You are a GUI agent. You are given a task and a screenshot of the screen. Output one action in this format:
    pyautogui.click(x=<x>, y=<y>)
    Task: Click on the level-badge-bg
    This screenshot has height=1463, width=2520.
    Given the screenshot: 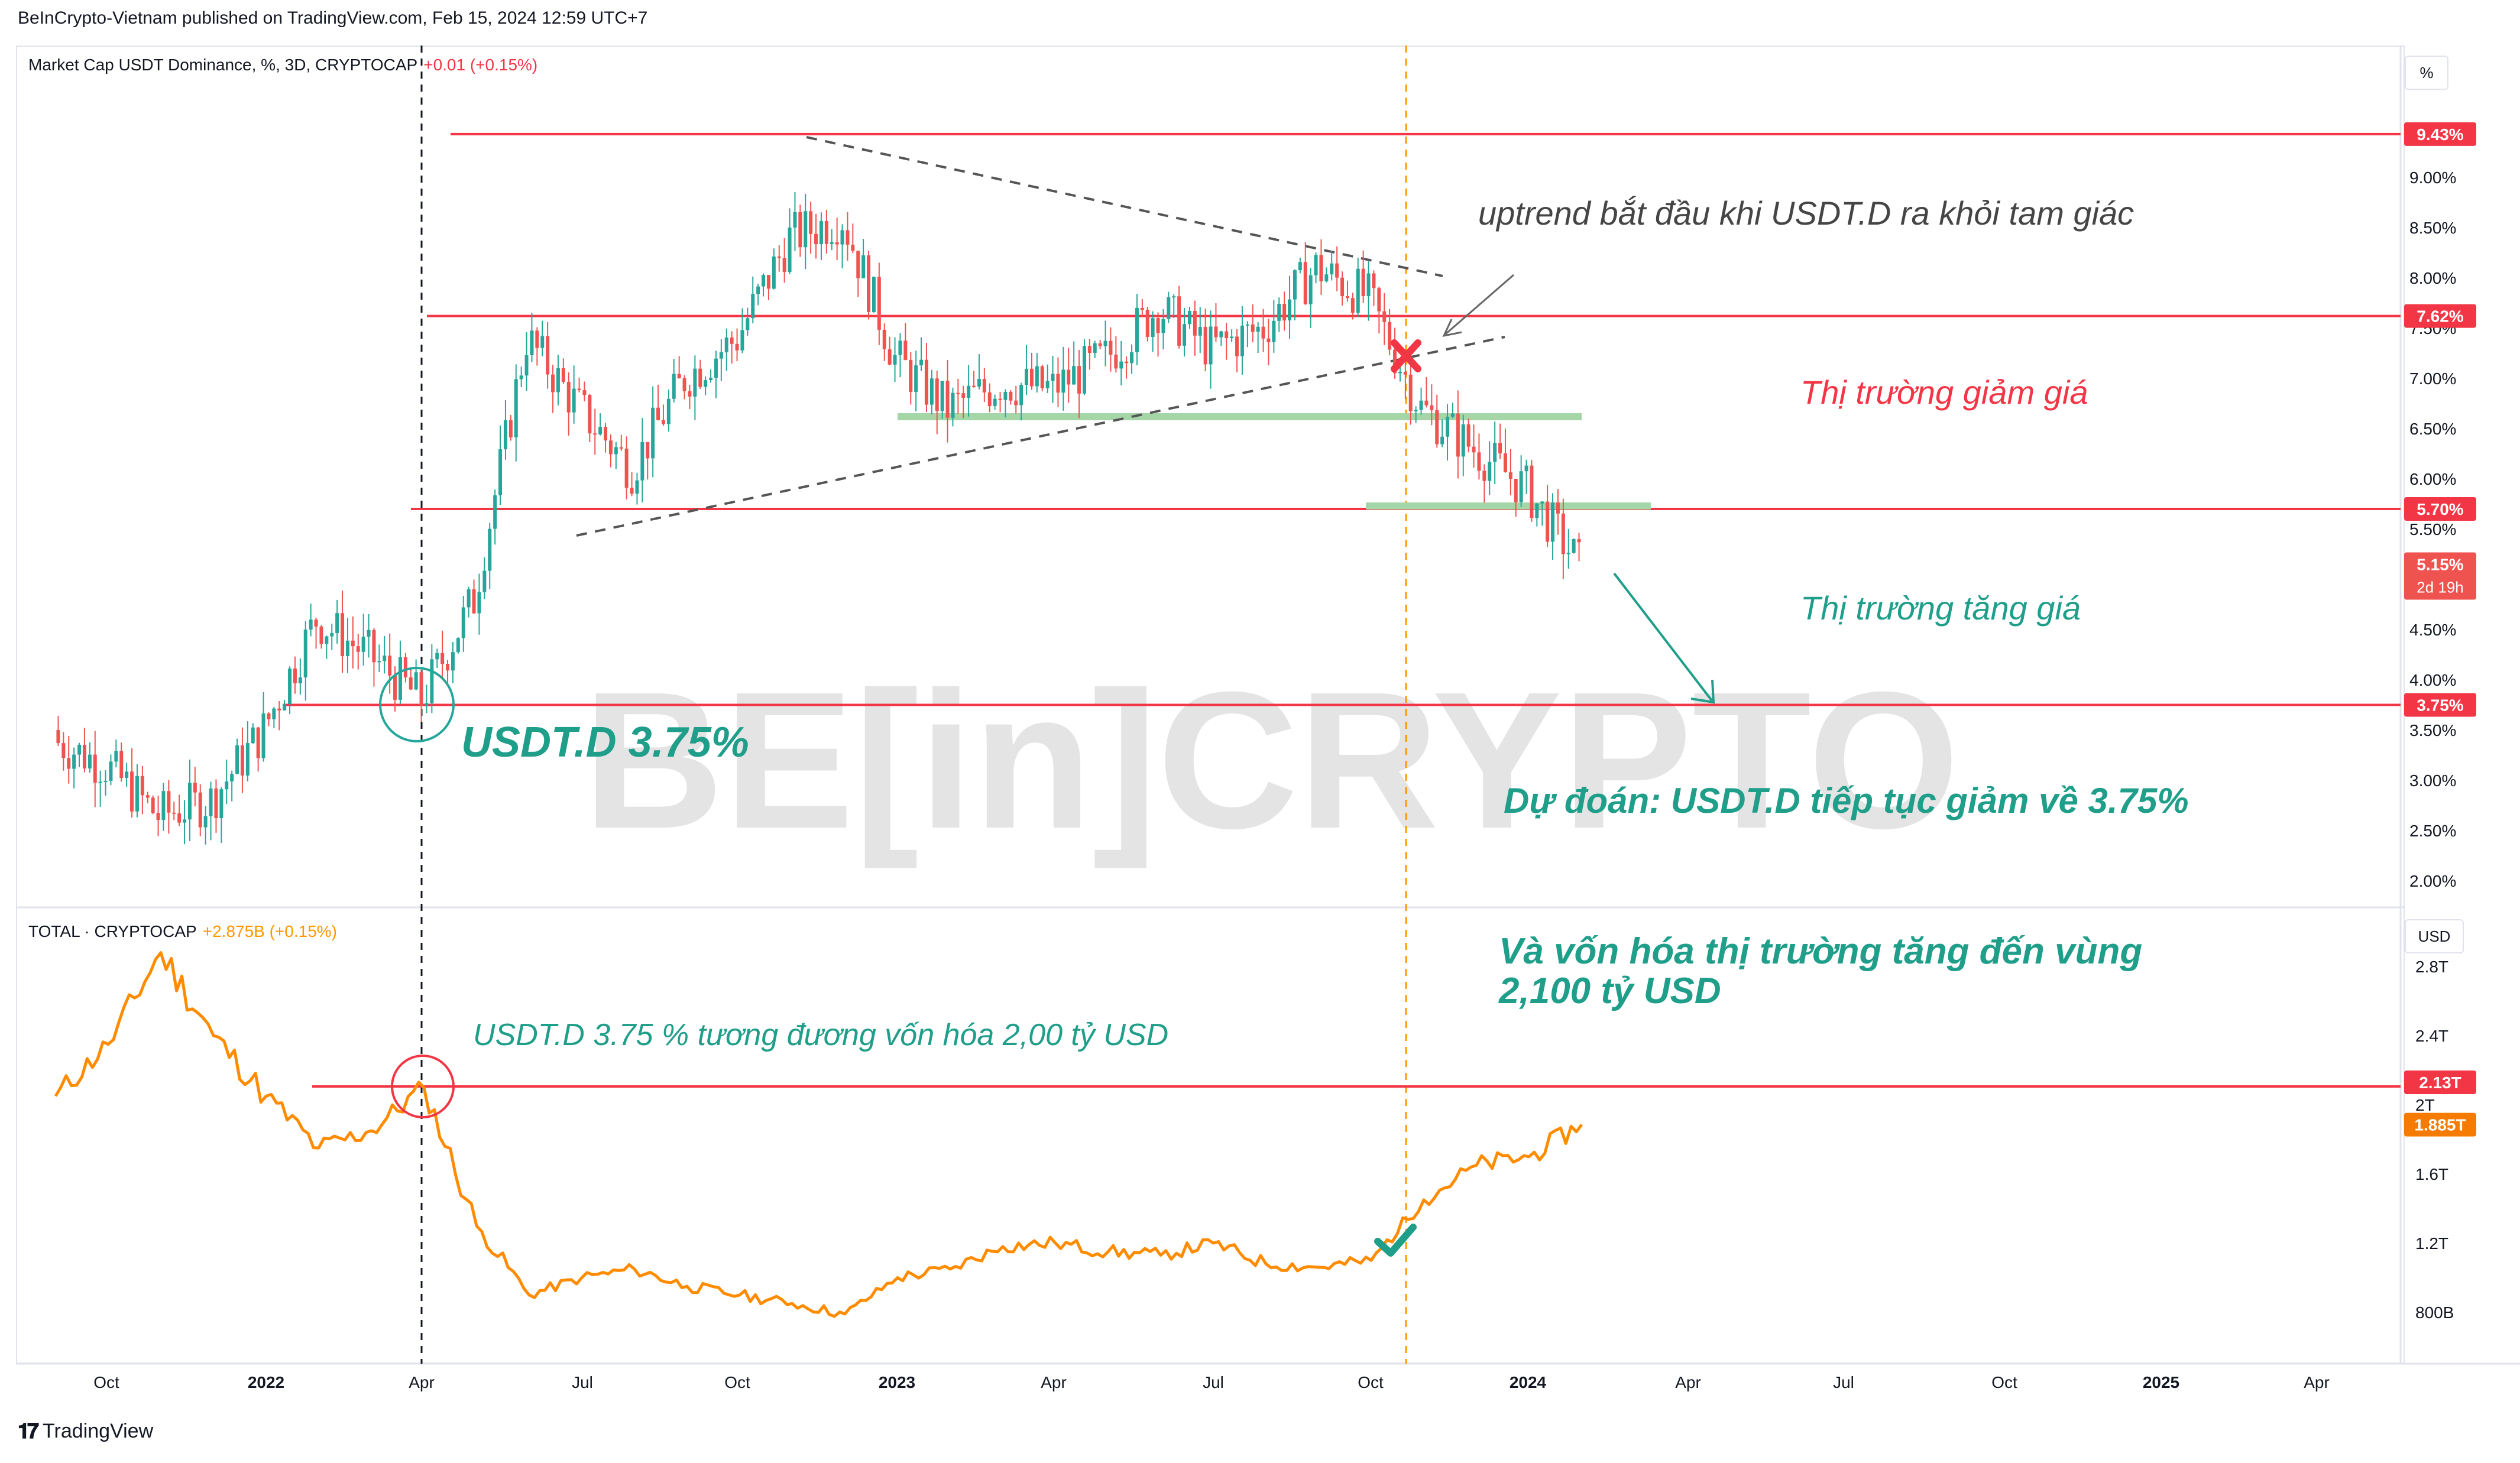 What is the action you would take?
    pyautogui.click(x=2440, y=705)
    